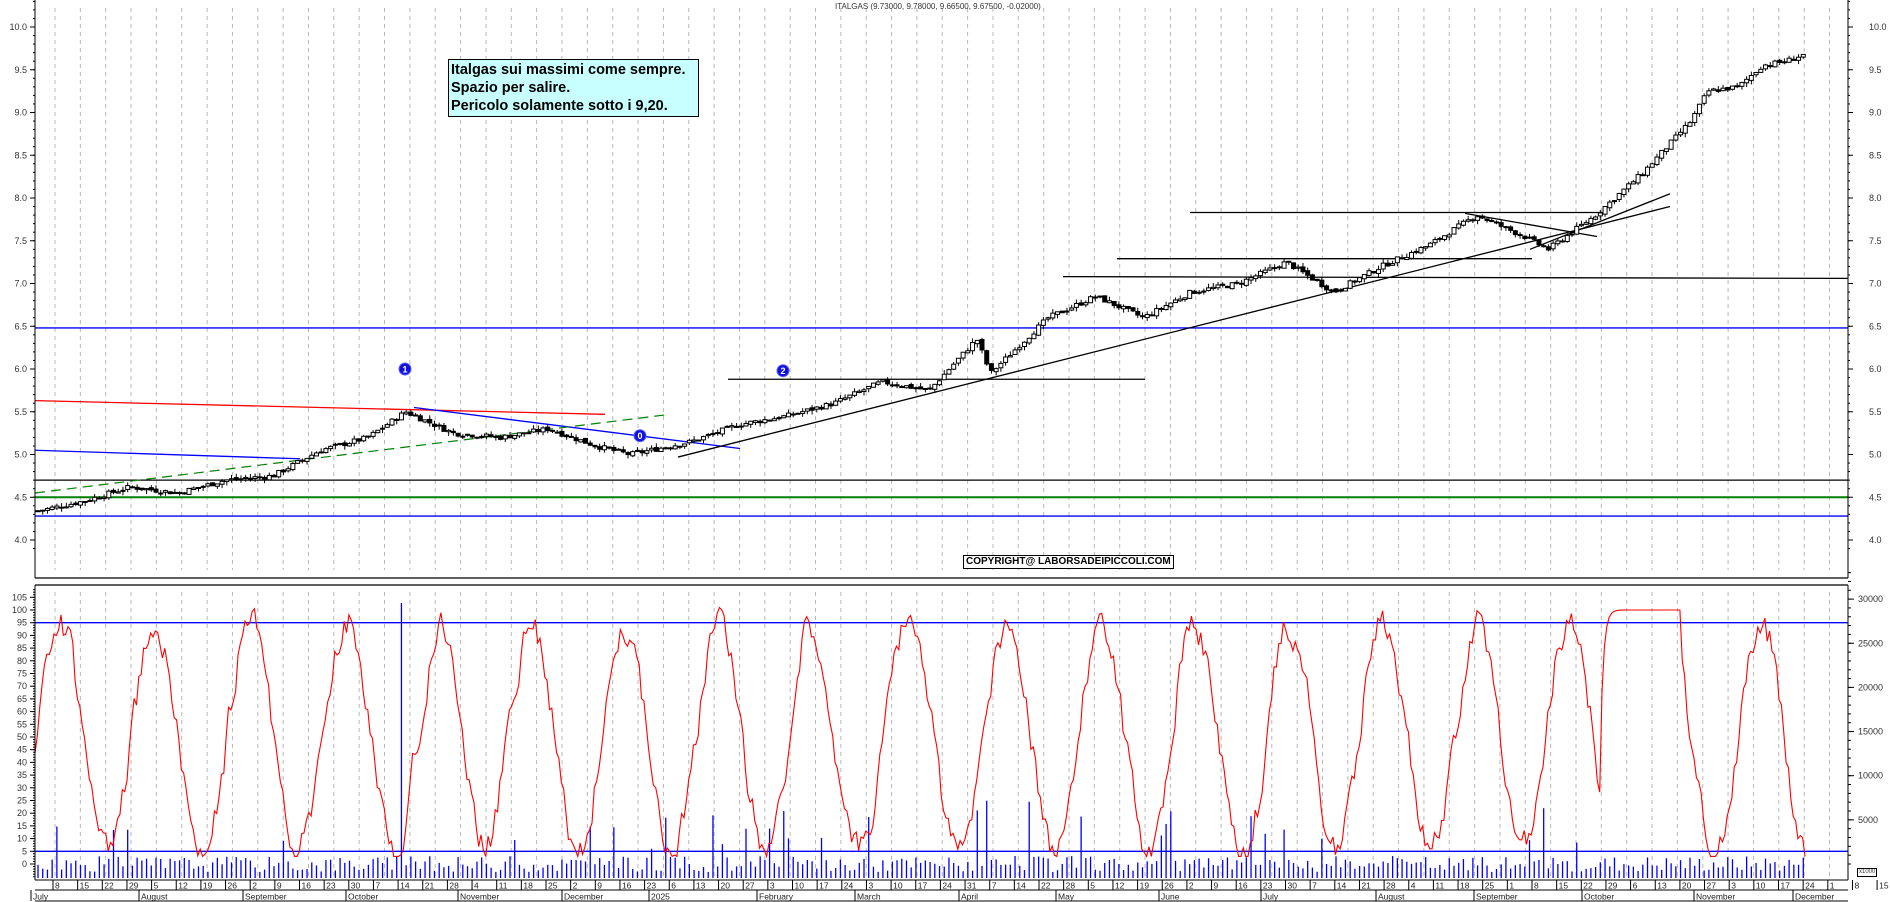 The image size is (1890, 902). I want to click on svg-text: 7.5, so click(20, 241).